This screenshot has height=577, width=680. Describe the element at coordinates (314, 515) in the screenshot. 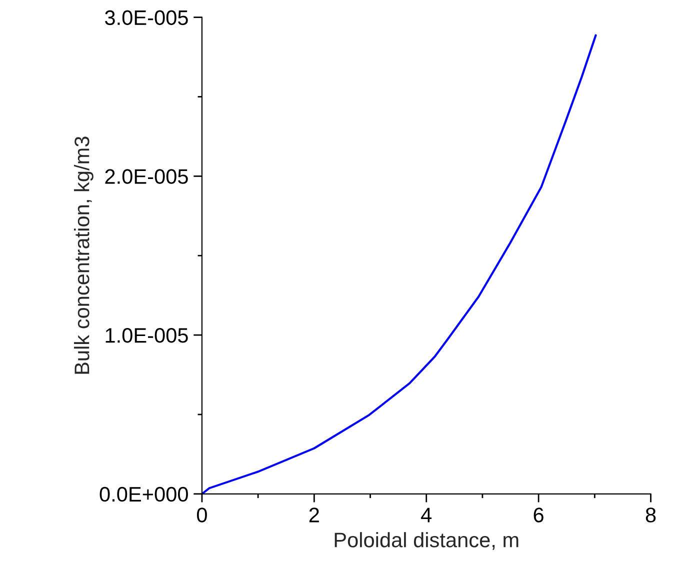

I see `x-tick-label: 2` at that location.